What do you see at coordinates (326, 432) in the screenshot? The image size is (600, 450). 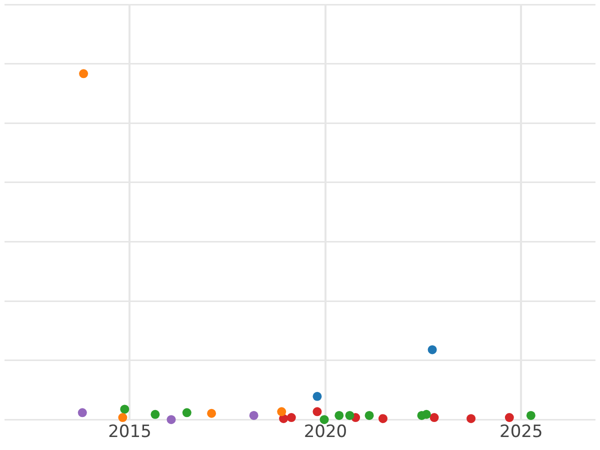 I see `x-tick-label: 2020` at bounding box center [326, 432].